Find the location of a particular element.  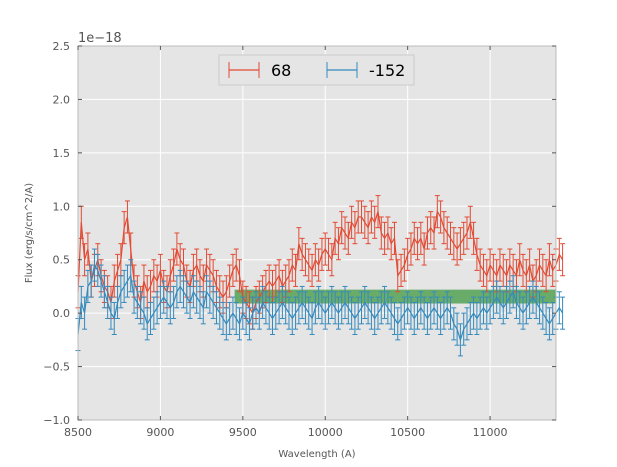

legend-label: -152 is located at coordinates (387, 70).